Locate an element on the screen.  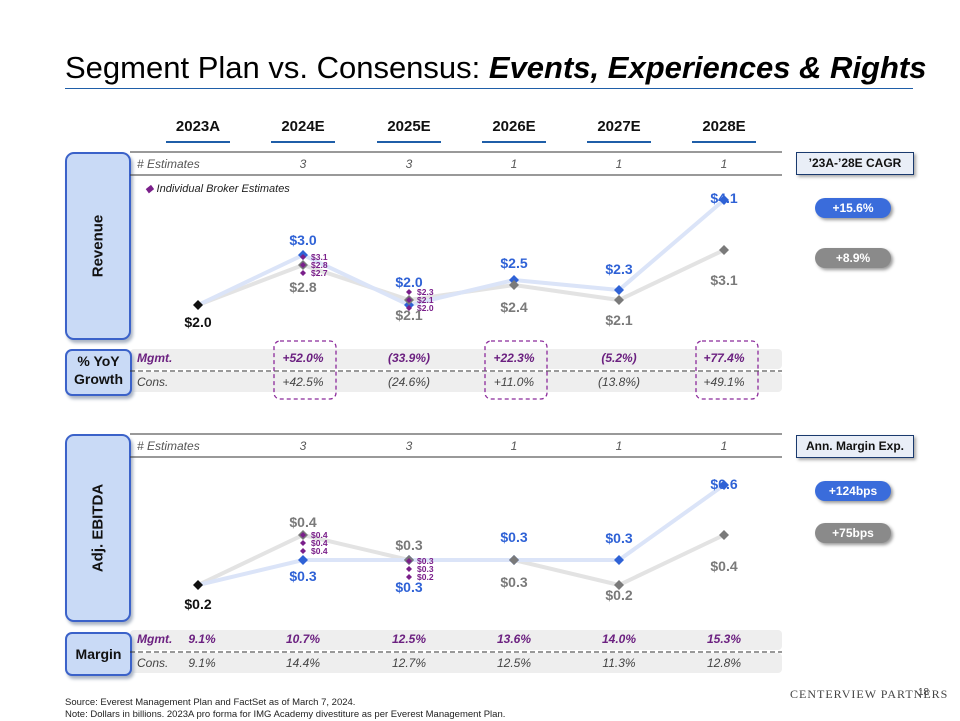
year-header-2027e: 2027E is located at coordinates (619, 126).